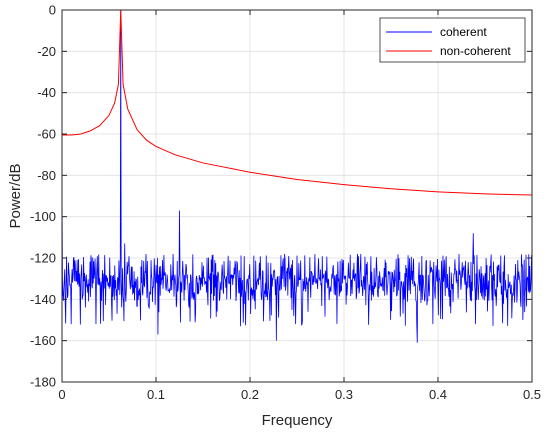 The image size is (550, 432). What do you see at coordinates (250, 394) in the screenshot?
I see `x-tick-label: 0.2` at bounding box center [250, 394].